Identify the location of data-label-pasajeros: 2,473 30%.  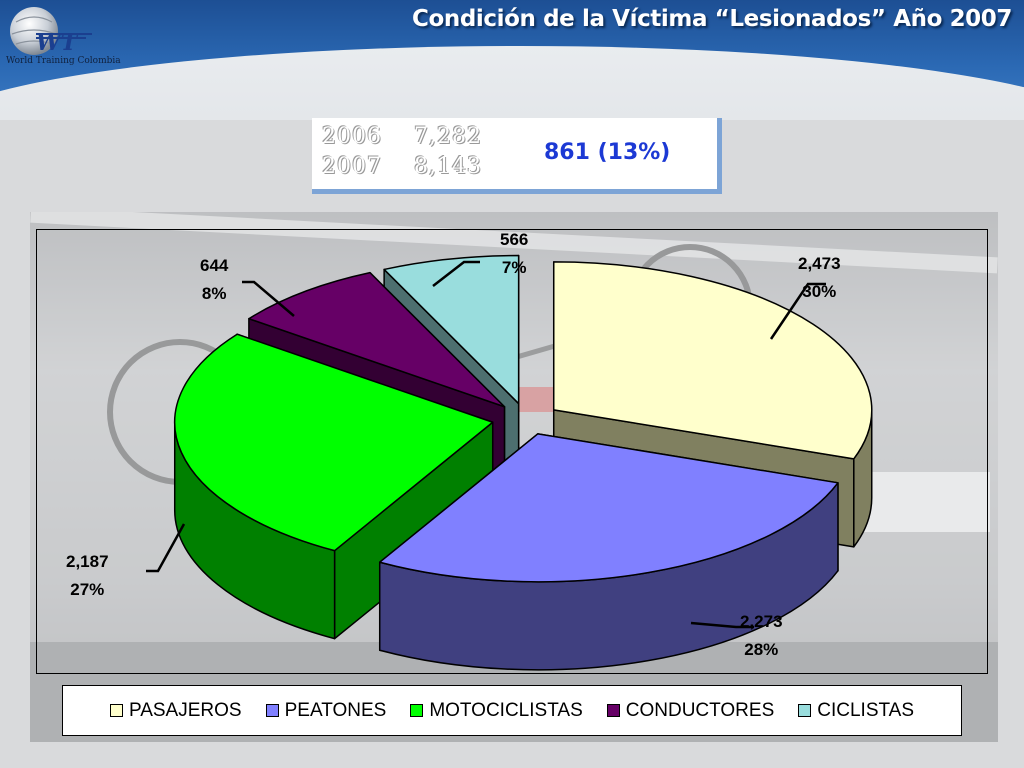
(819, 278).